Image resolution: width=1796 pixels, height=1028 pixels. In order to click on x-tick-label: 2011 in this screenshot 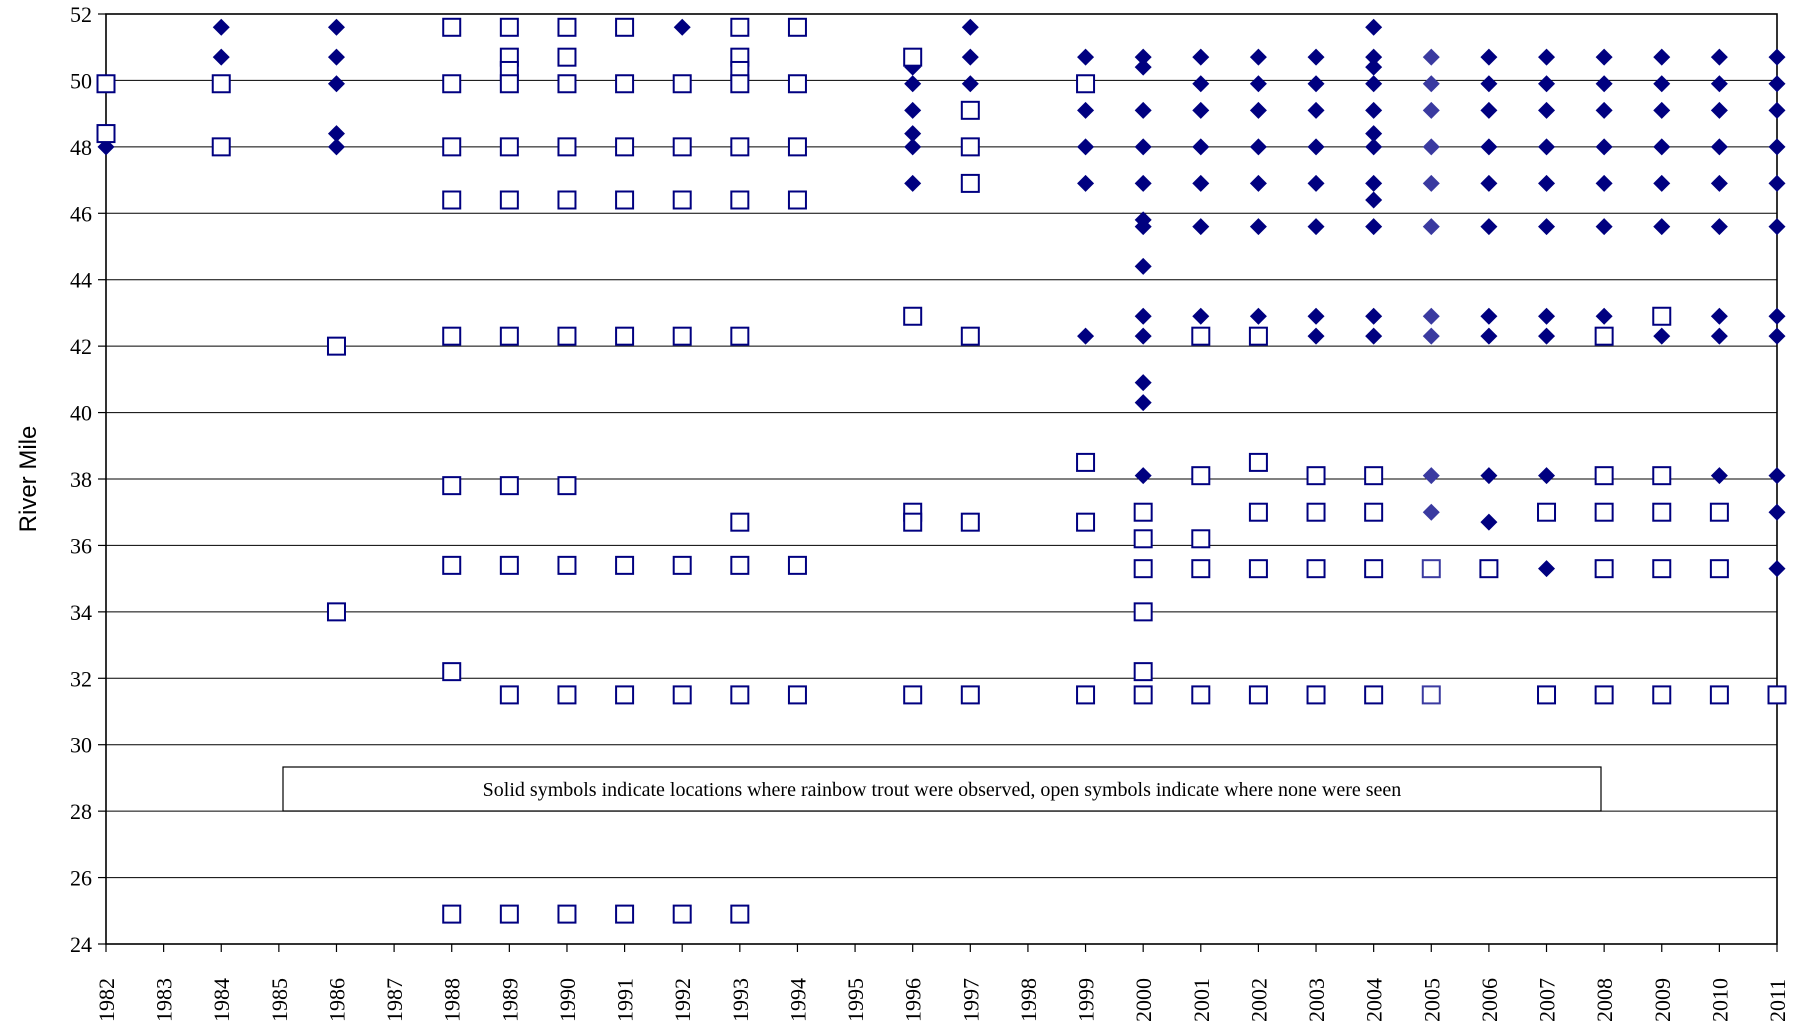, I will do `click(1777, 1000)`.